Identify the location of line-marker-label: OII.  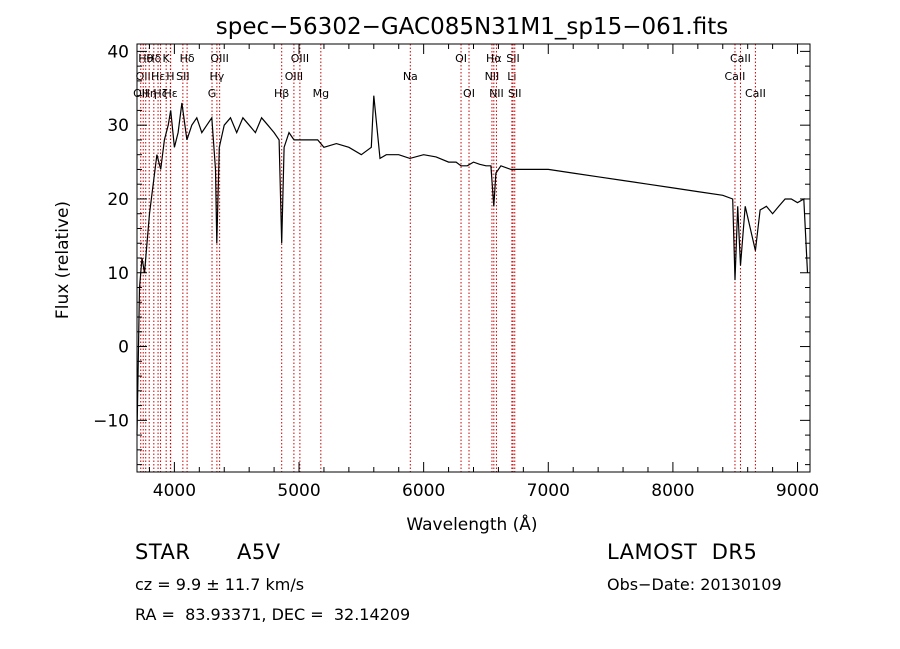
(143, 76).